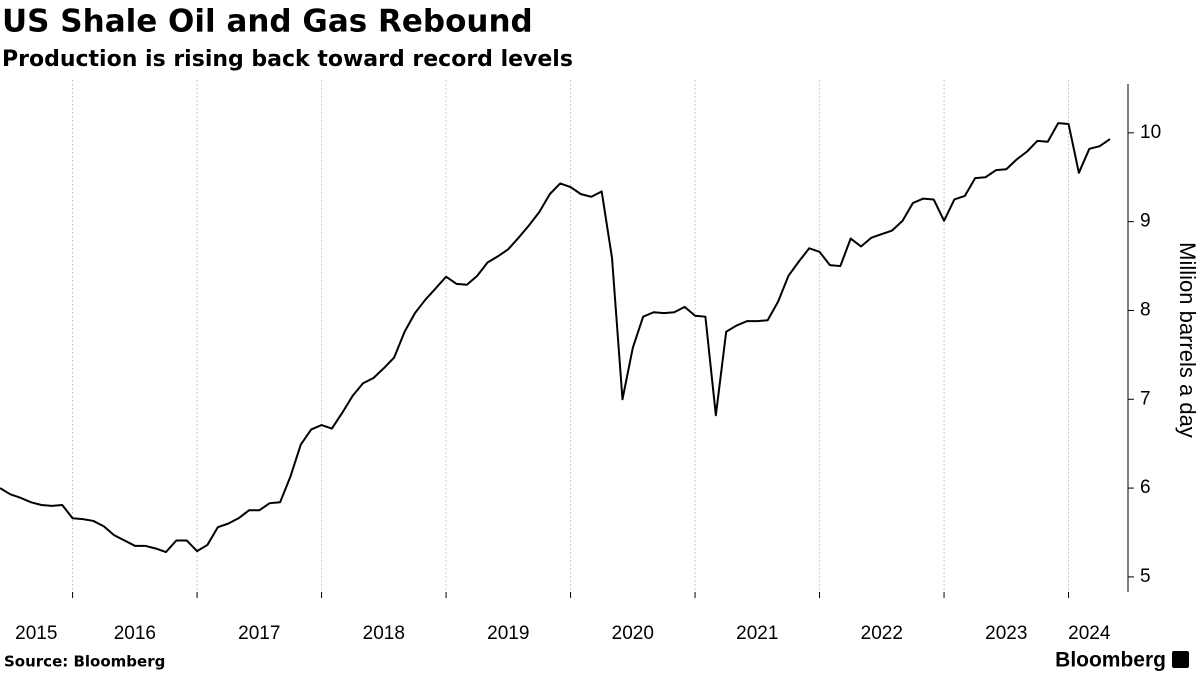 The width and height of the screenshot is (1200, 675). Describe the element at coordinates (1180, 659) in the screenshot. I see `brand-icon` at that location.